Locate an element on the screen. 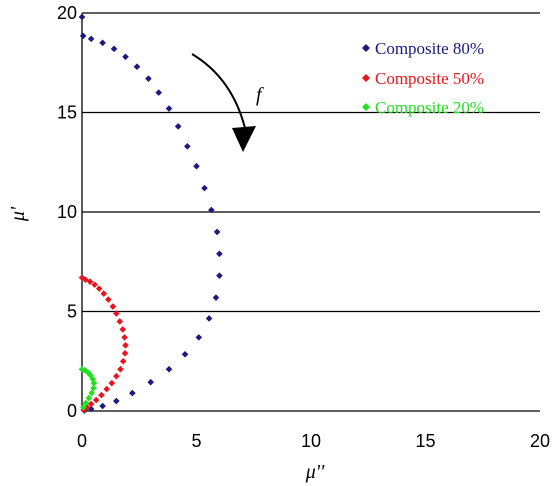 The height and width of the screenshot is (486, 558). frequency-arrow-curve is located at coordinates (218, 91).